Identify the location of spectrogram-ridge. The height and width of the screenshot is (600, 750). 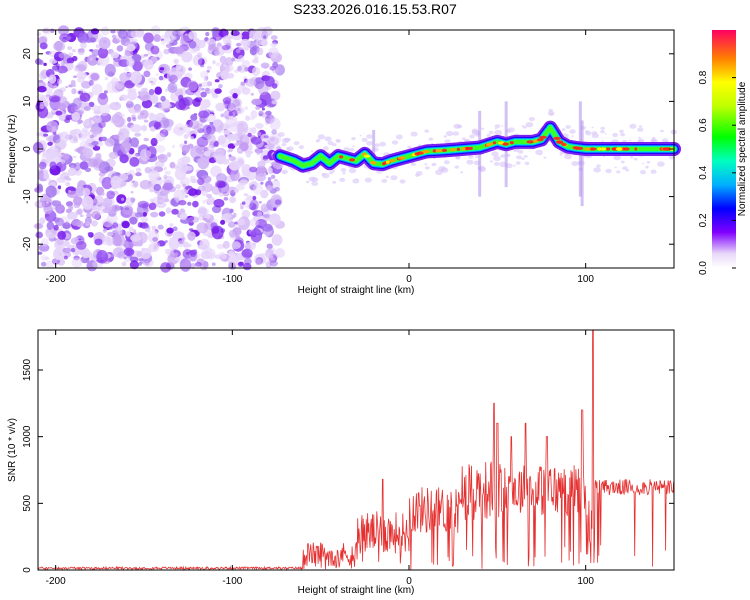
(477, 154).